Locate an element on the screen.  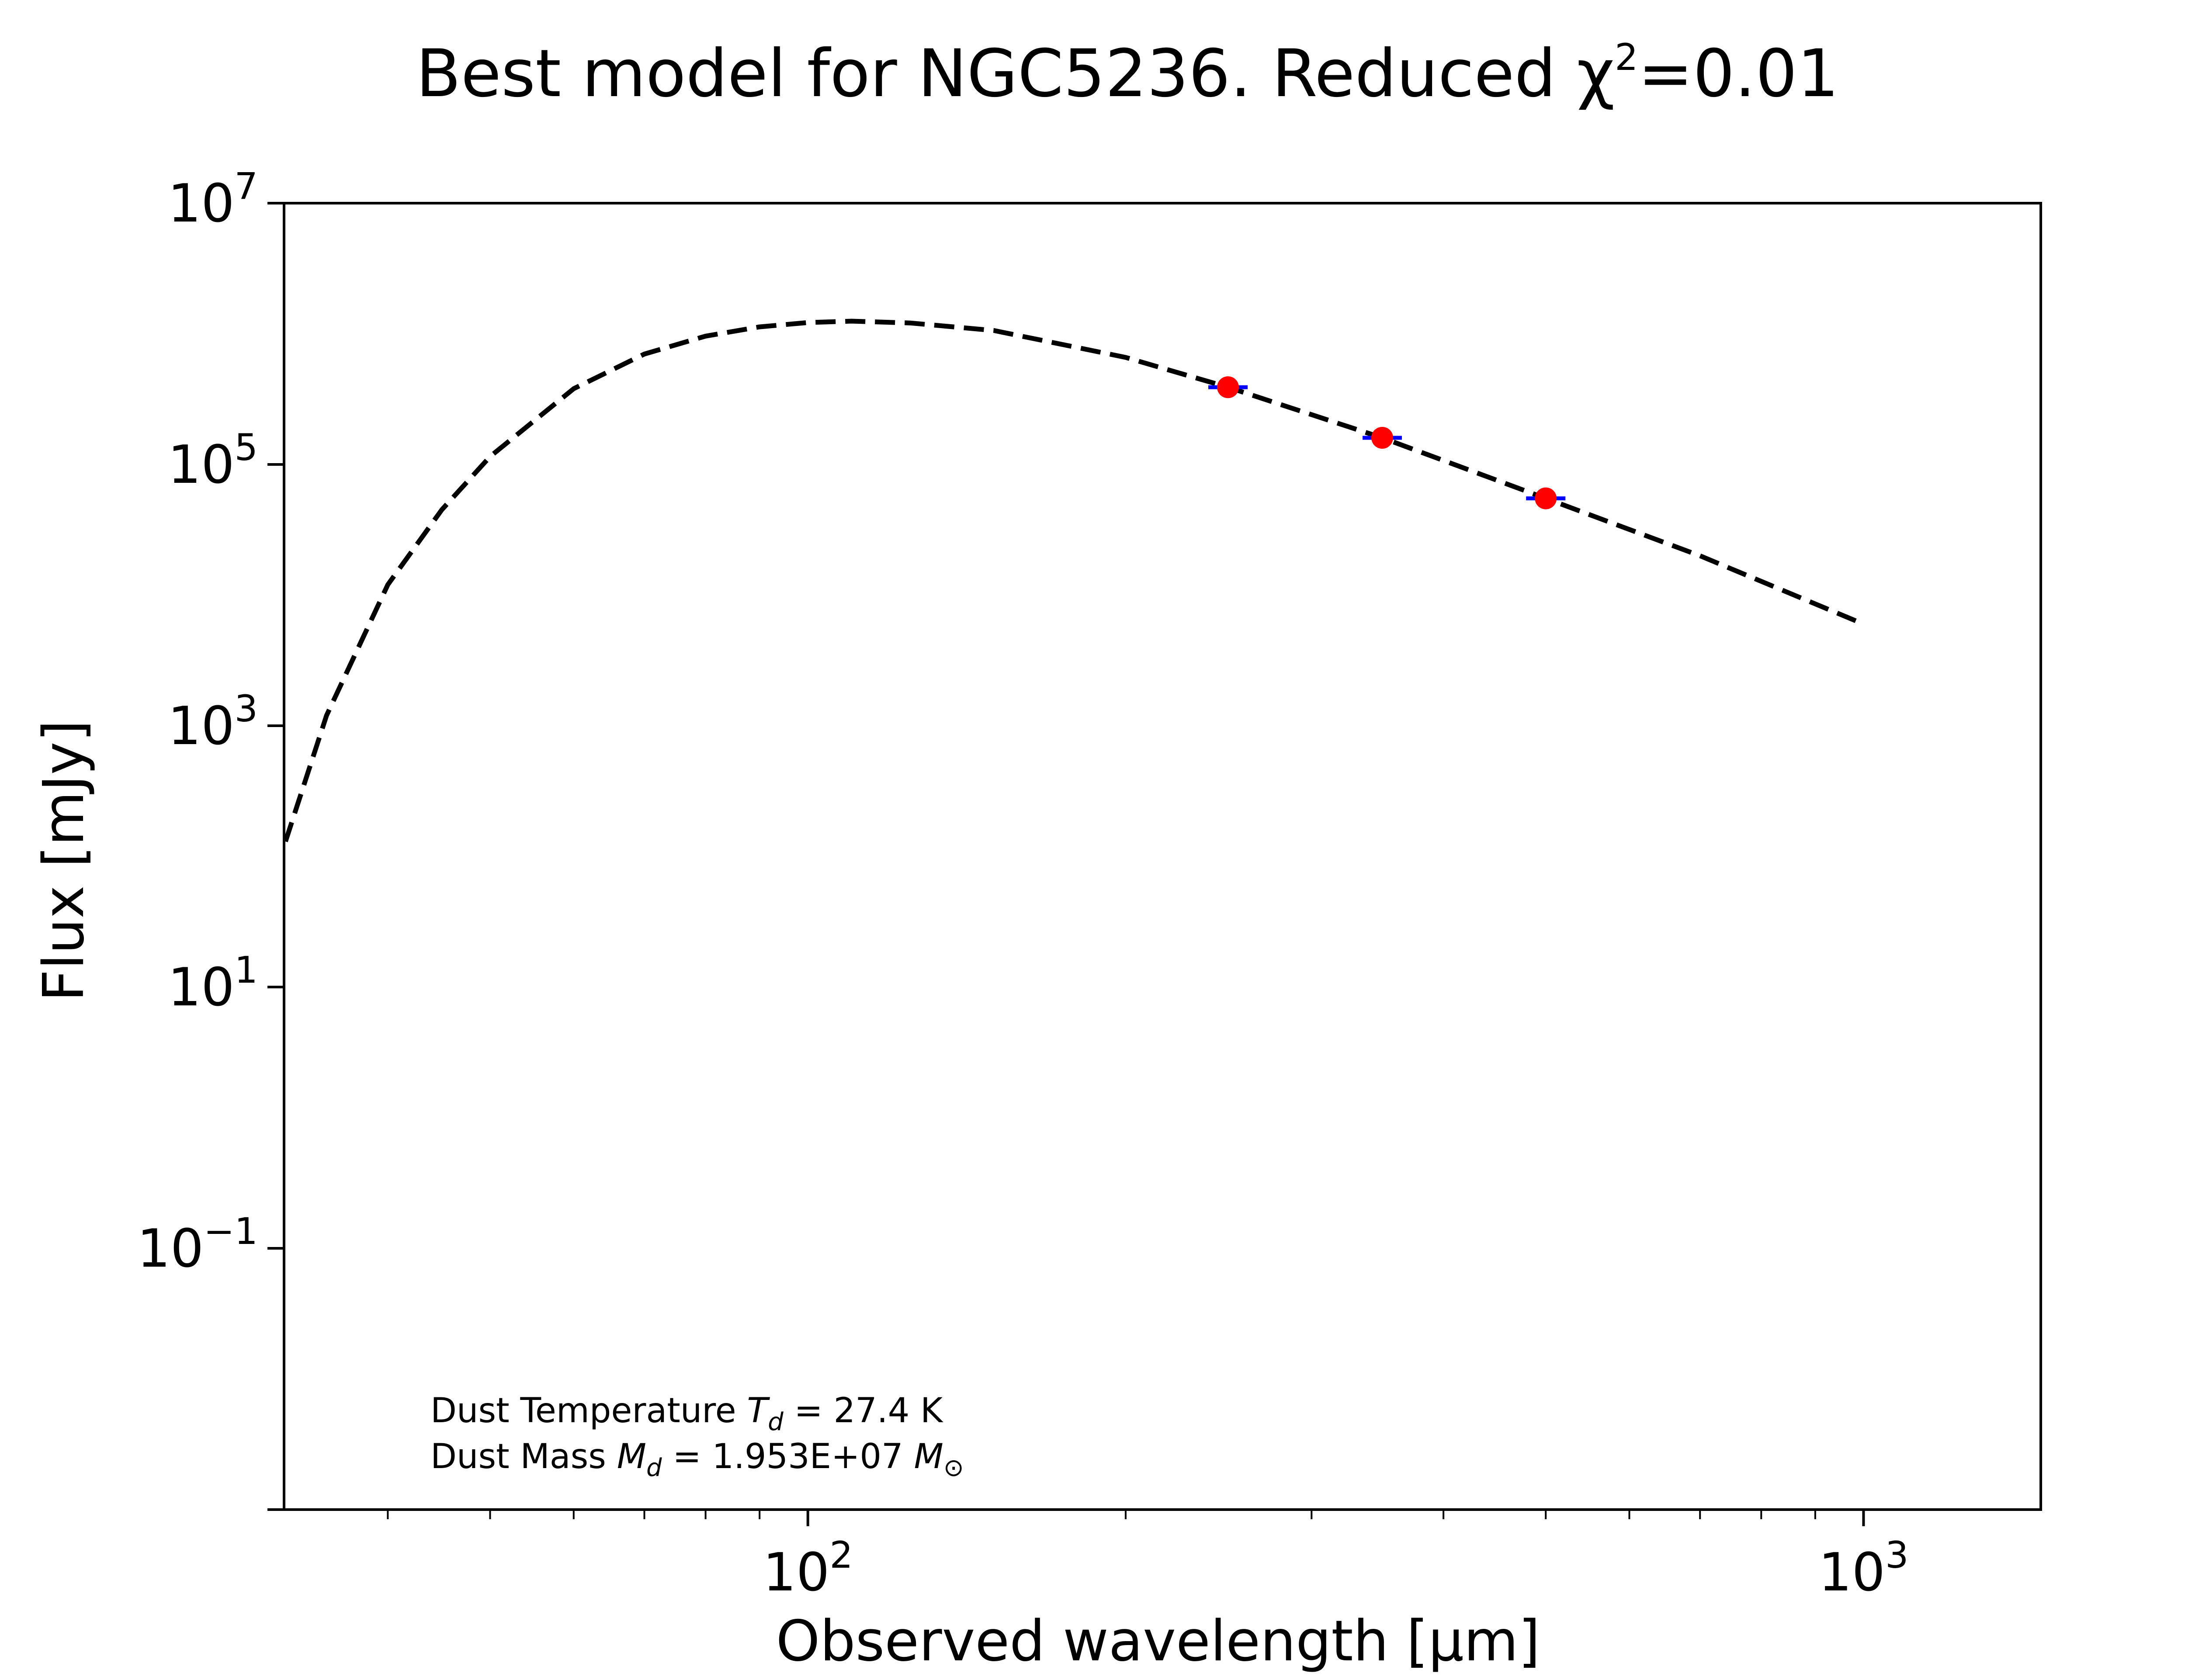
y-tick-label: 10⁷ is located at coordinates (213, 199).